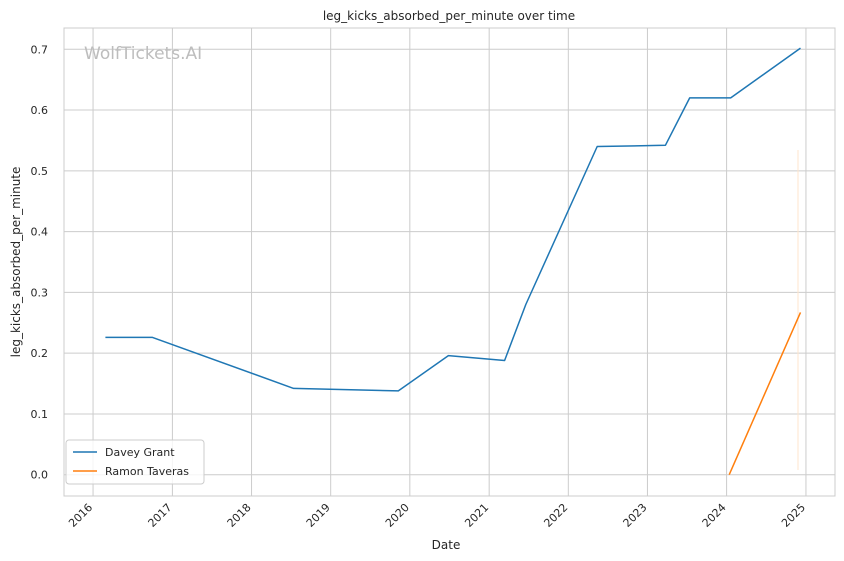 Image resolution: width=844 pixels, height=561 pixels. I want to click on x-tick-label: 2023, so click(635, 515).